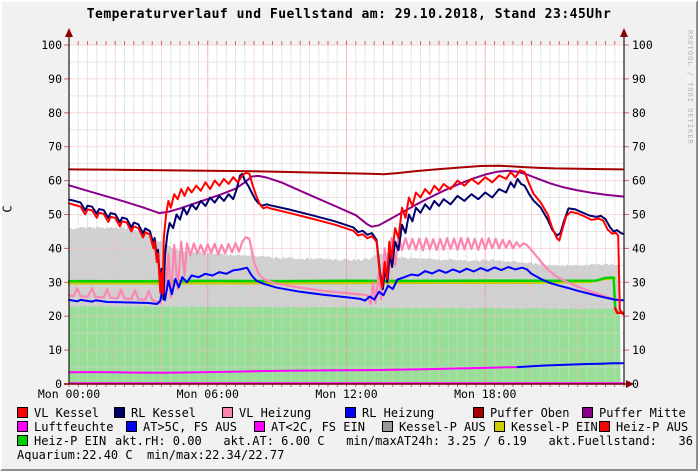  Describe the element at coordinates (342, 293) in the screenshot. I see `series-heiz-p-ein` at that location.